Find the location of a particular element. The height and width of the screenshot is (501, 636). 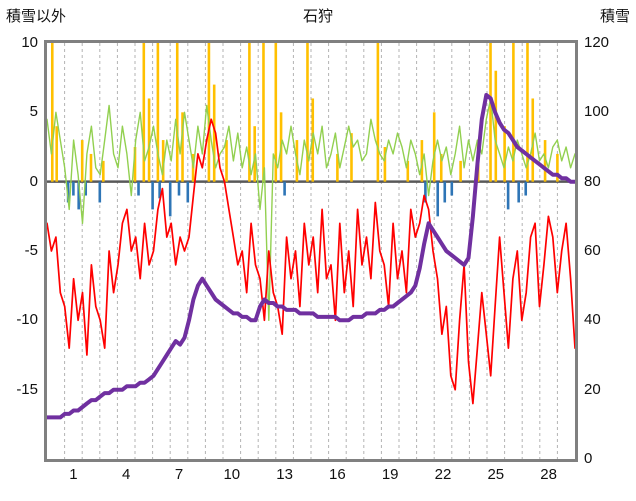

right-axis-tick-label: 100 is located at coordinates (597, 112).